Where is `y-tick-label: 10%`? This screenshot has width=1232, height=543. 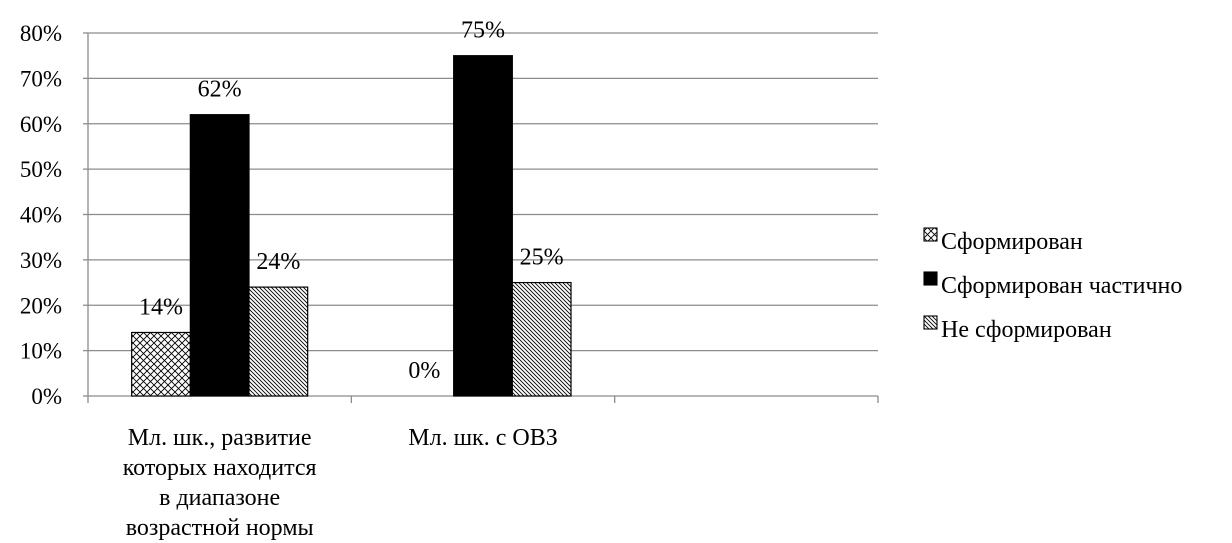 y-tick-label: 10% is located at coordinates (41, 351).